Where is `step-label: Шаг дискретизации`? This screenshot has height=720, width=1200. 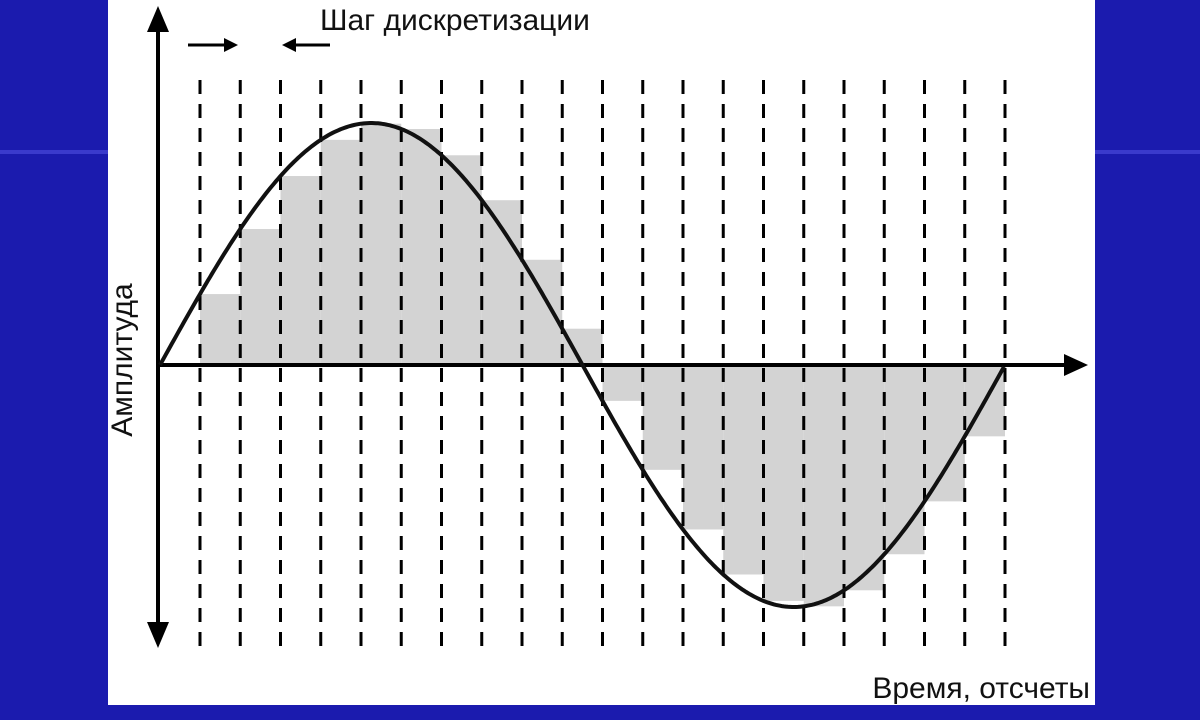 step-label: Шаг дискретизации is located at coordinates (455, 20).